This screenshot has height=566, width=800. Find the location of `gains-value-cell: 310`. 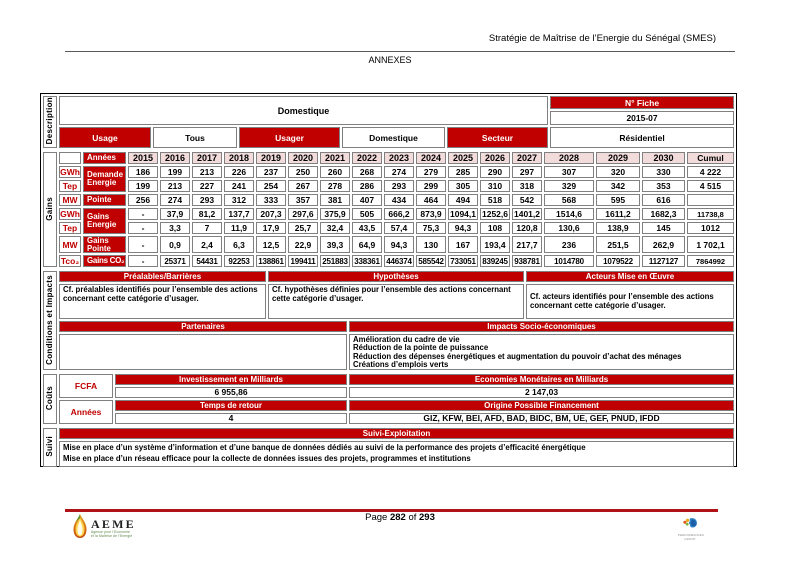

gains-value-cell: 310 is located at coordinates (495, 186).